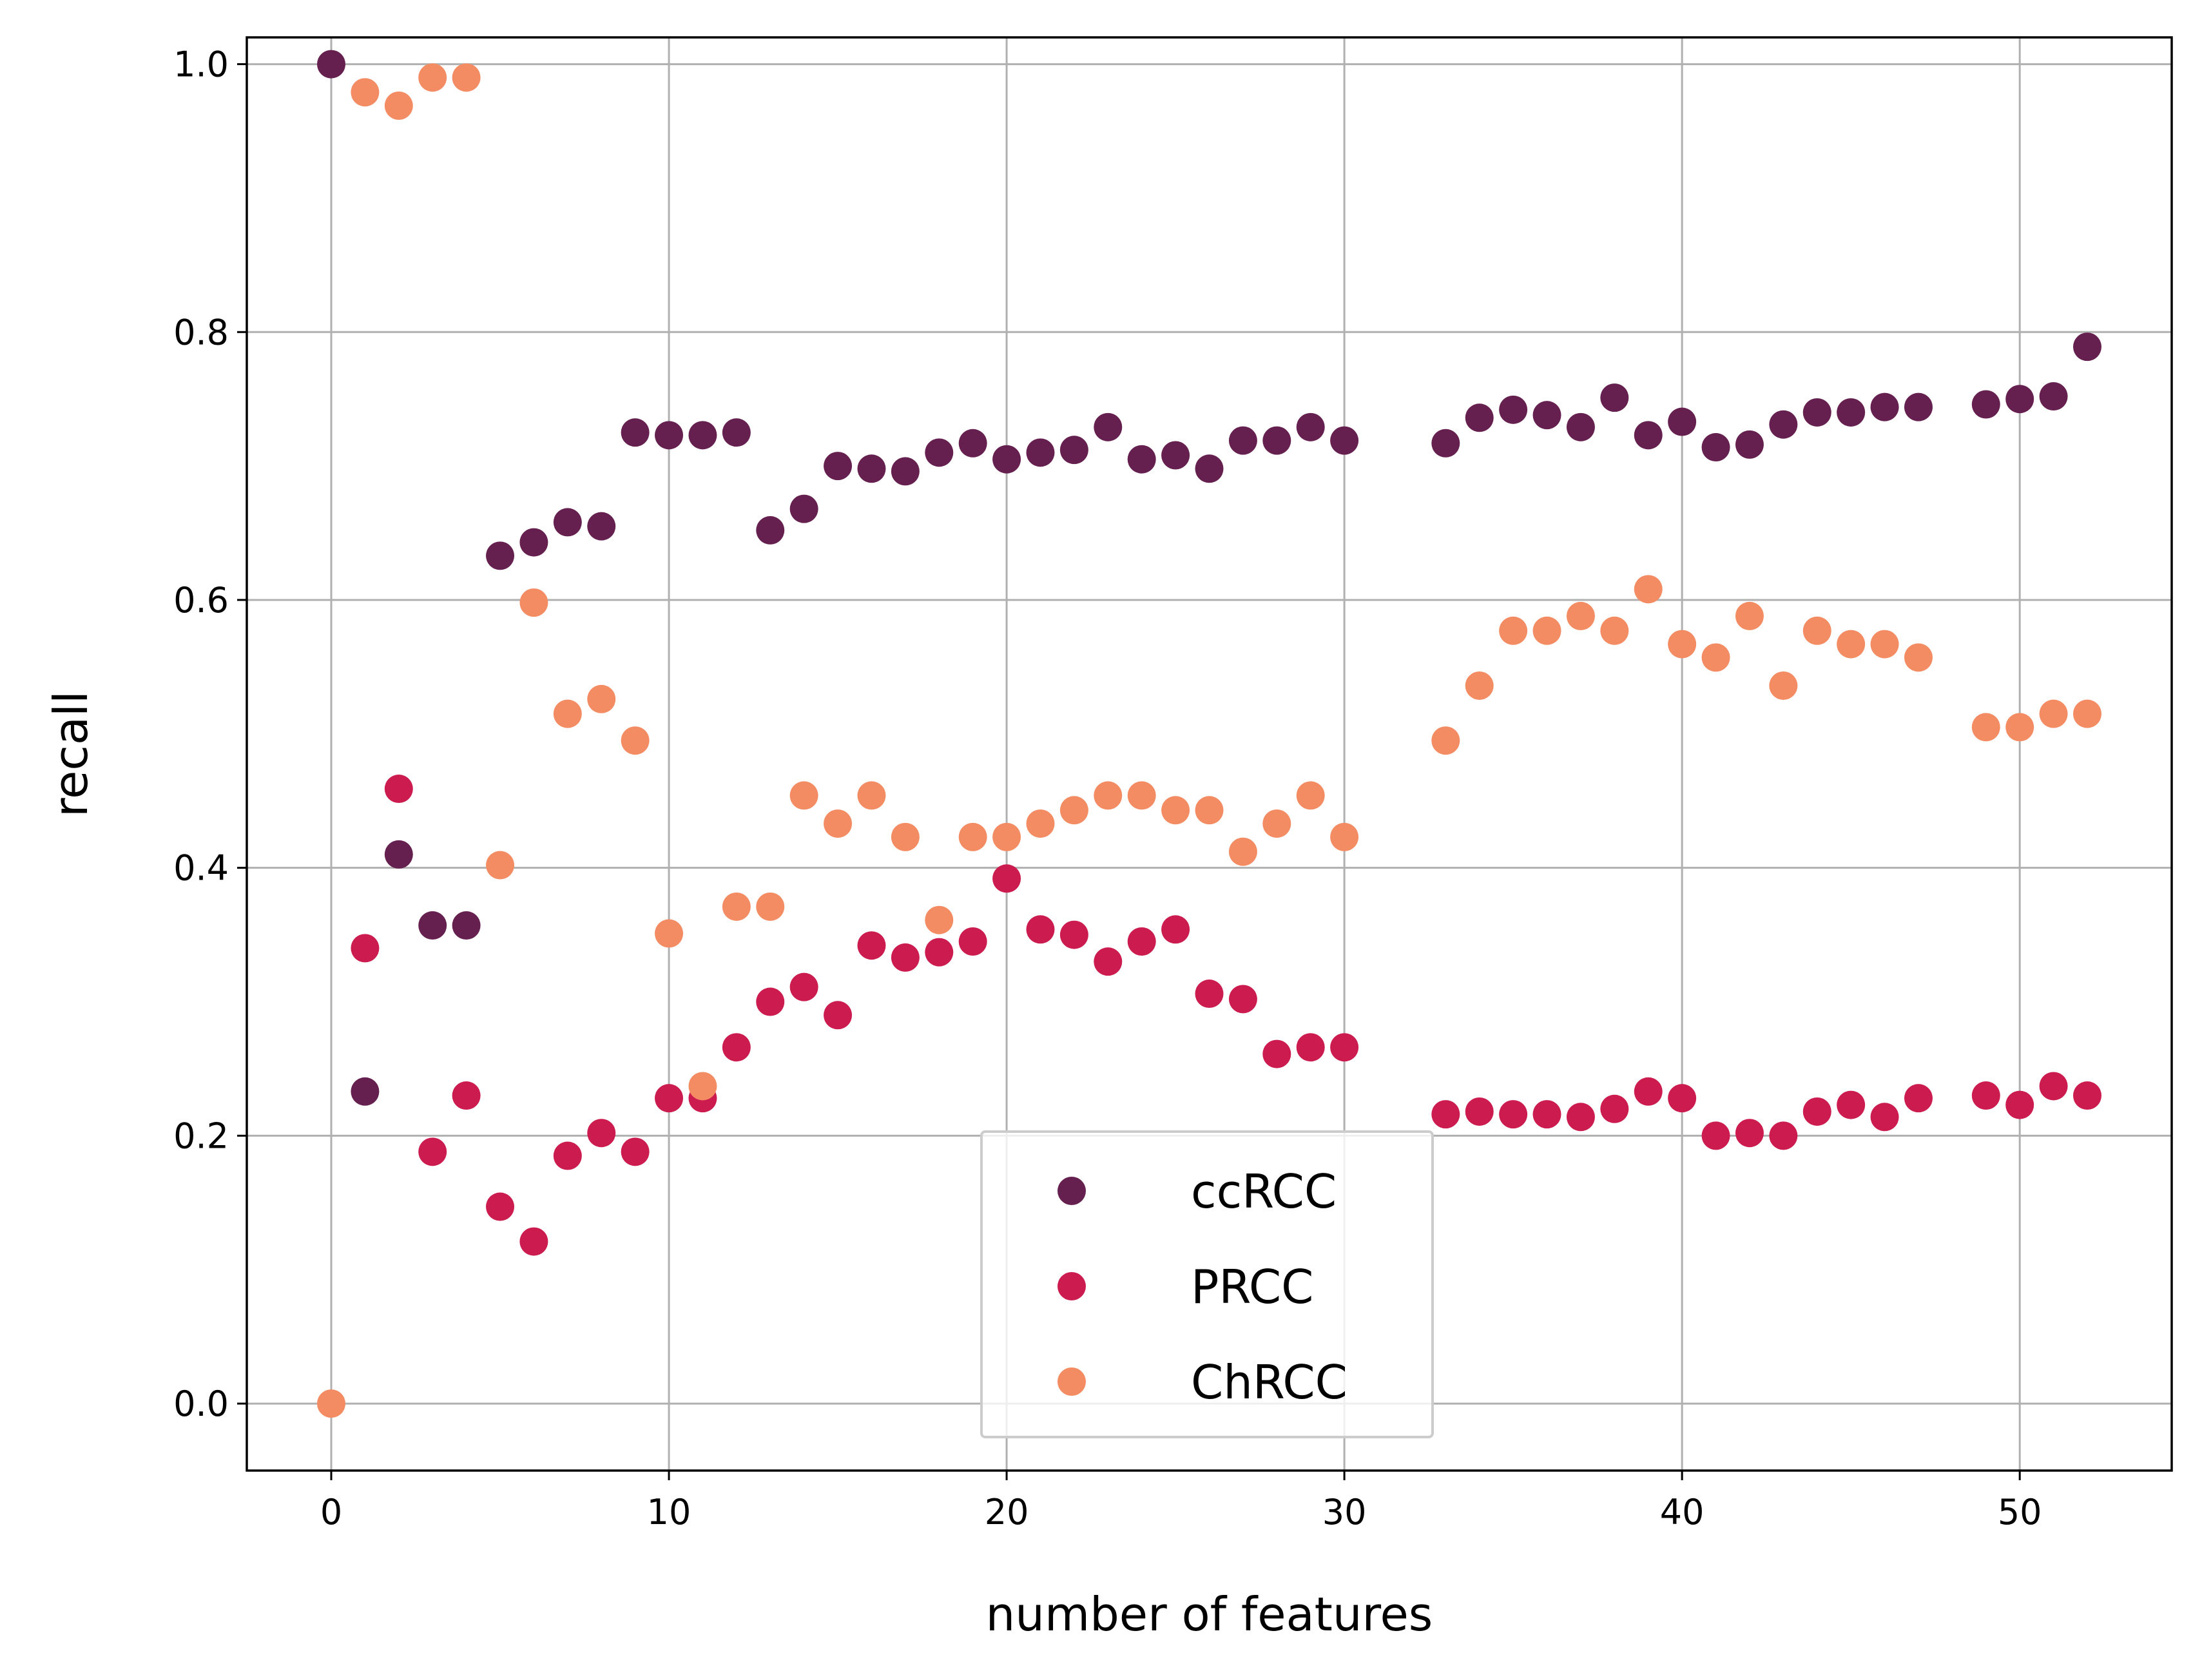 The width and height of the screenshot is (2202, 1680). I want to click on x-tick-label: 0, so click(331, 1512).